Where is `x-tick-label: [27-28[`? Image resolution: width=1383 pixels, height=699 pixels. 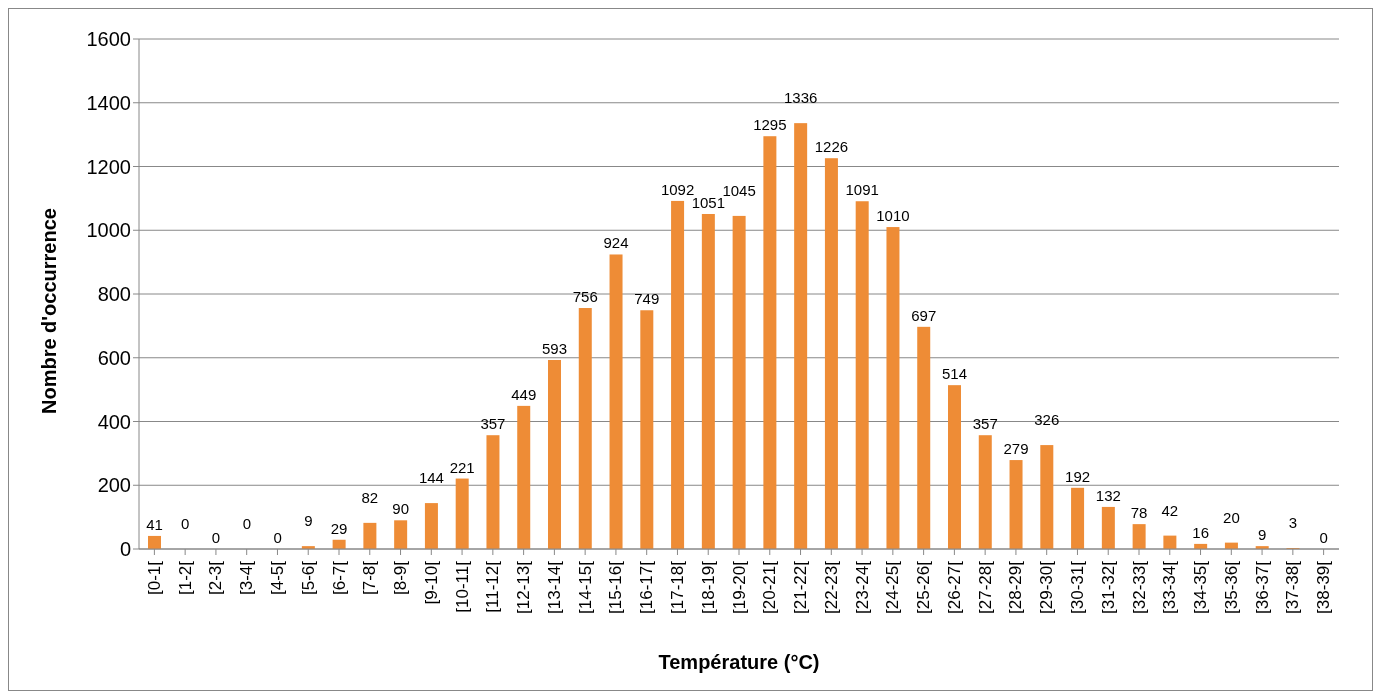 x-tick-label: [27-28[ is located at coordinates (985, 587).